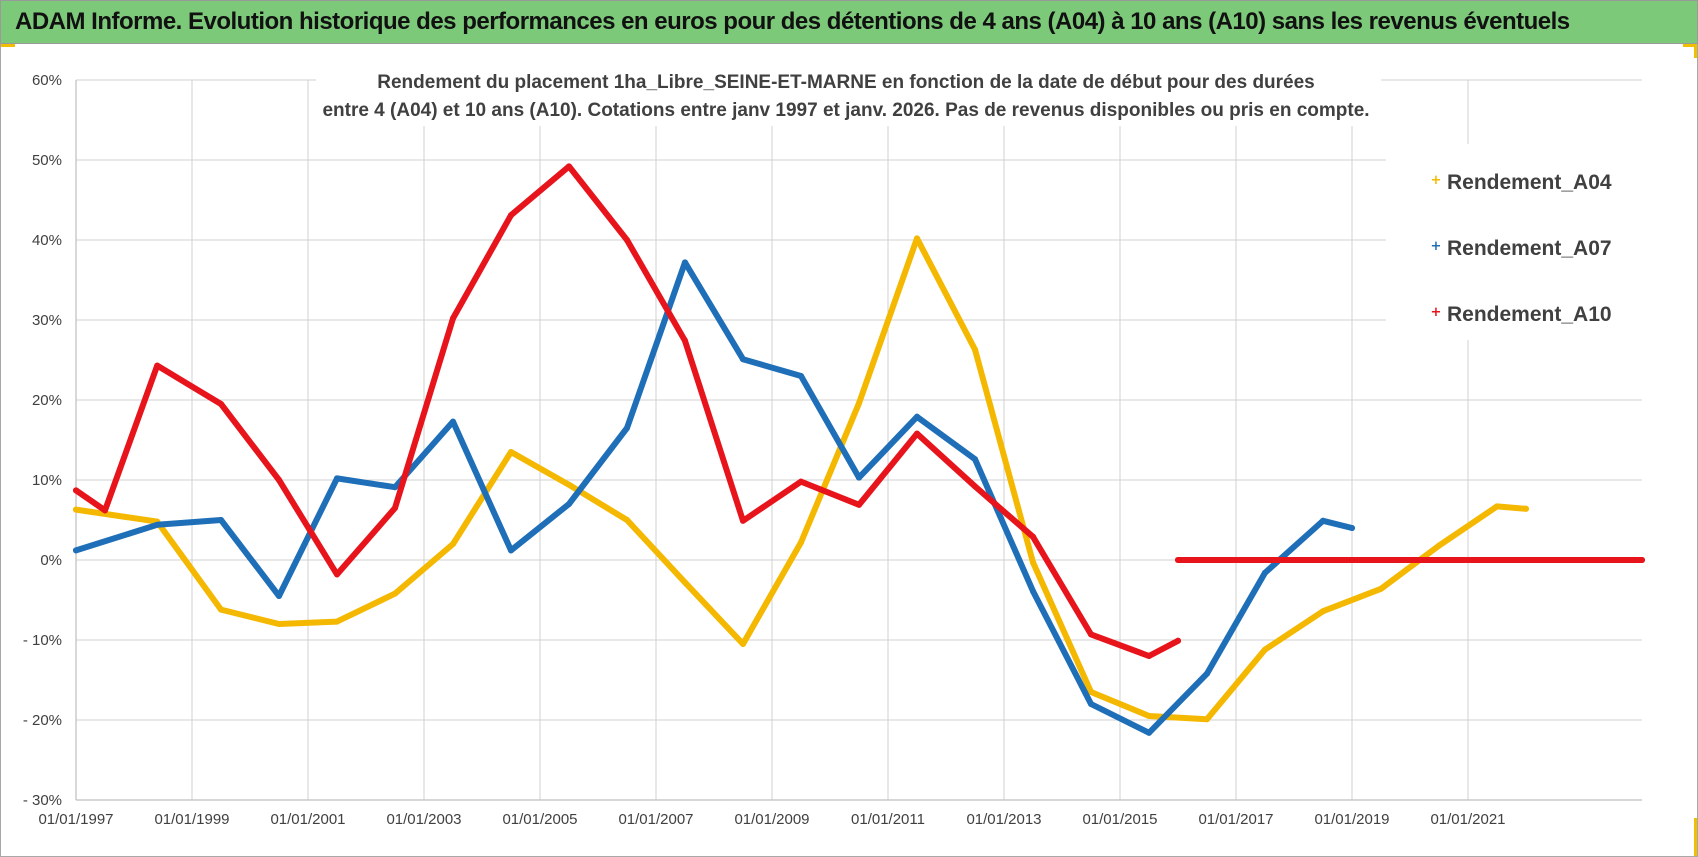 This screenshot has height=857, width=1698. Describe the element at coordinates (42, 720) in the screenshot. I see `y-tick-label: - 20%` at that location.